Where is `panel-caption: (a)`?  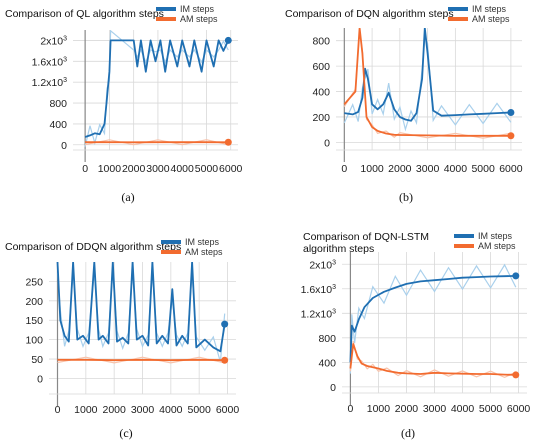 panel-caption: (a) is located at coordinates (127, 197).